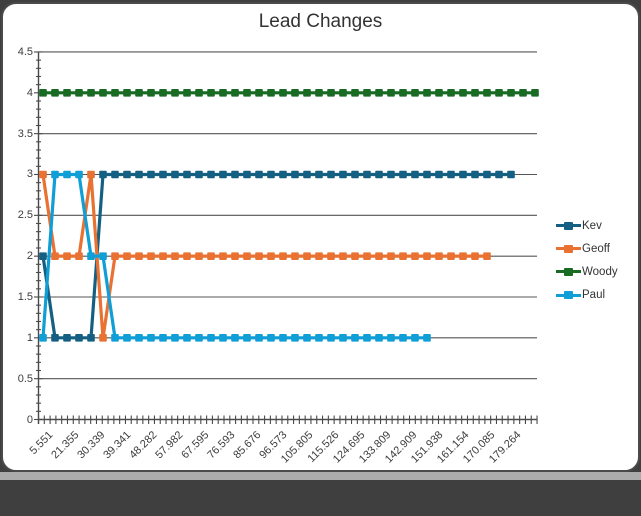  What do you see at coordinates (579, 226) in the screenshot?
I see `legend-entry-kev: Kev` at bounding box center [579, 226].